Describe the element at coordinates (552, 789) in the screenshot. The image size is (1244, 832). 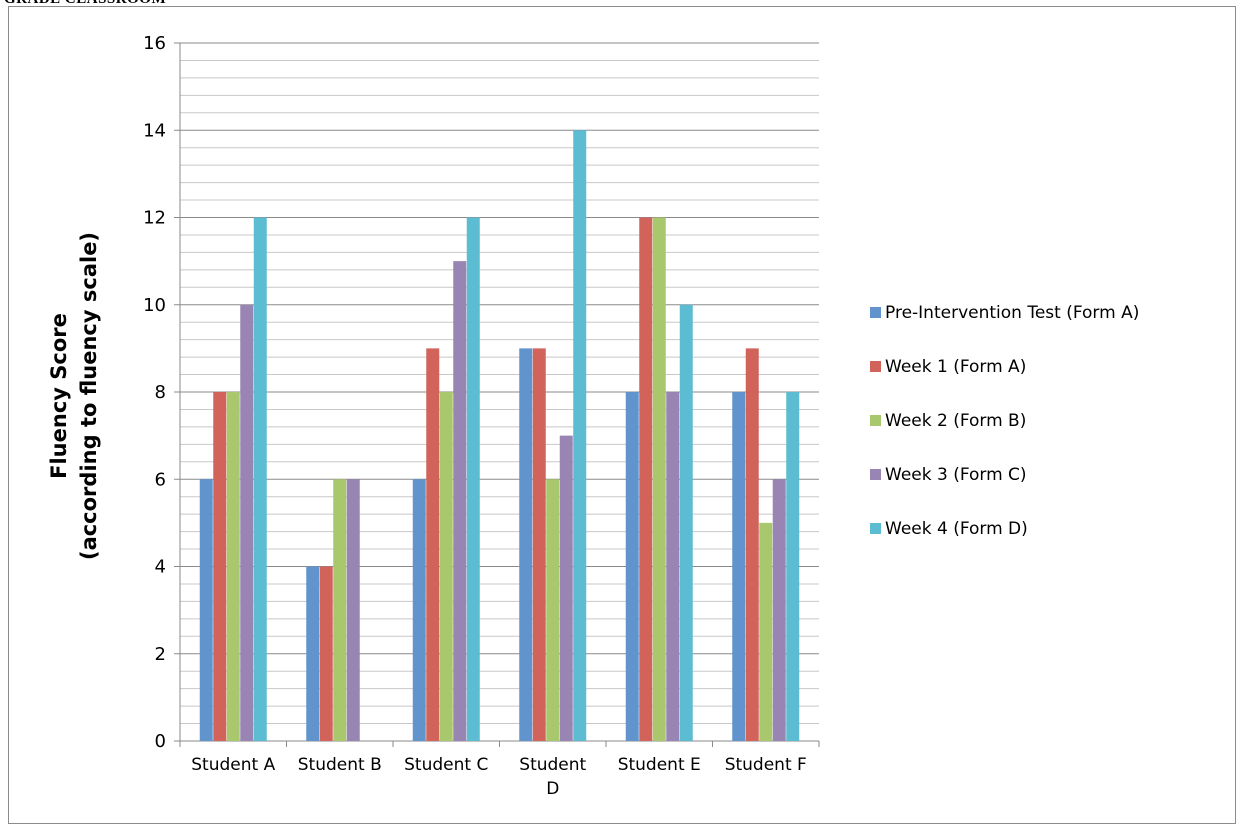
I see `x-category-label: D` at that location.